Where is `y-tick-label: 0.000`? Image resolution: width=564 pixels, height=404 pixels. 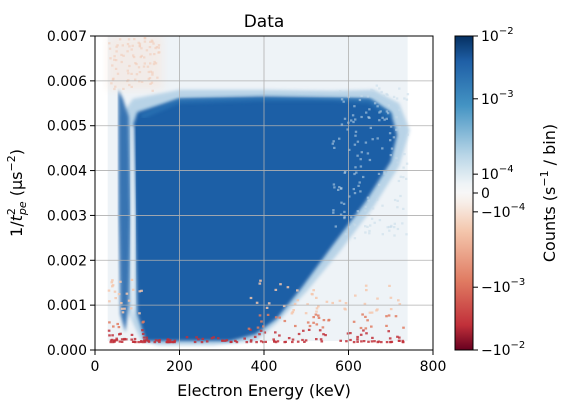
y-tick-label: 0.000 is located at coordinates (67, 351).